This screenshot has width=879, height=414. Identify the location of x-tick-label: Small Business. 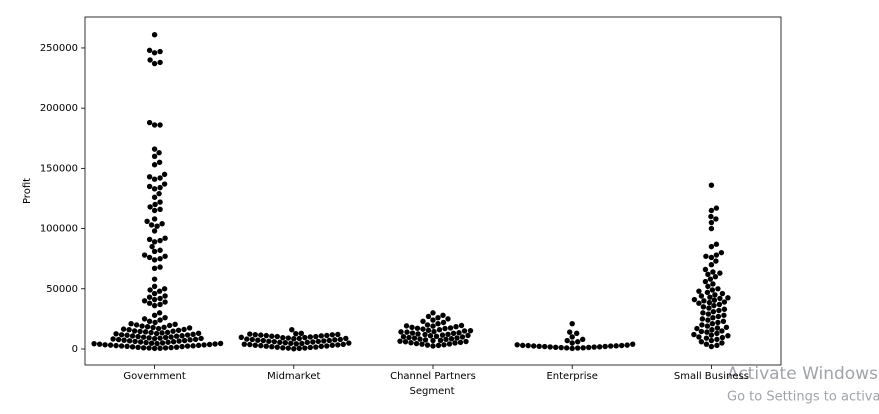
(711, 376).